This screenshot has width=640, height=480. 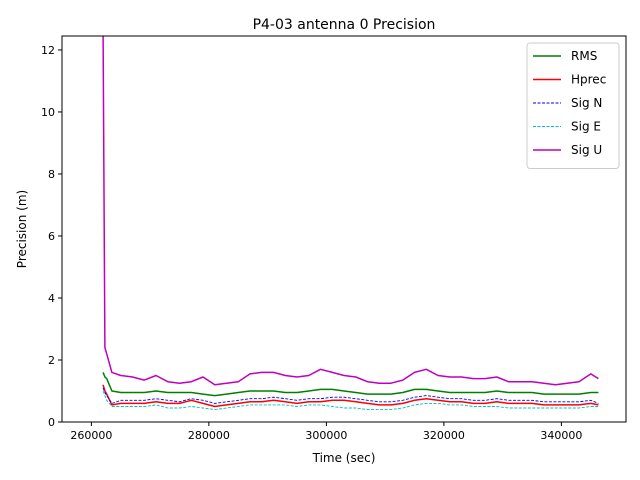 I want to click on y-tick-label: 2, so click(x=51, y=360).